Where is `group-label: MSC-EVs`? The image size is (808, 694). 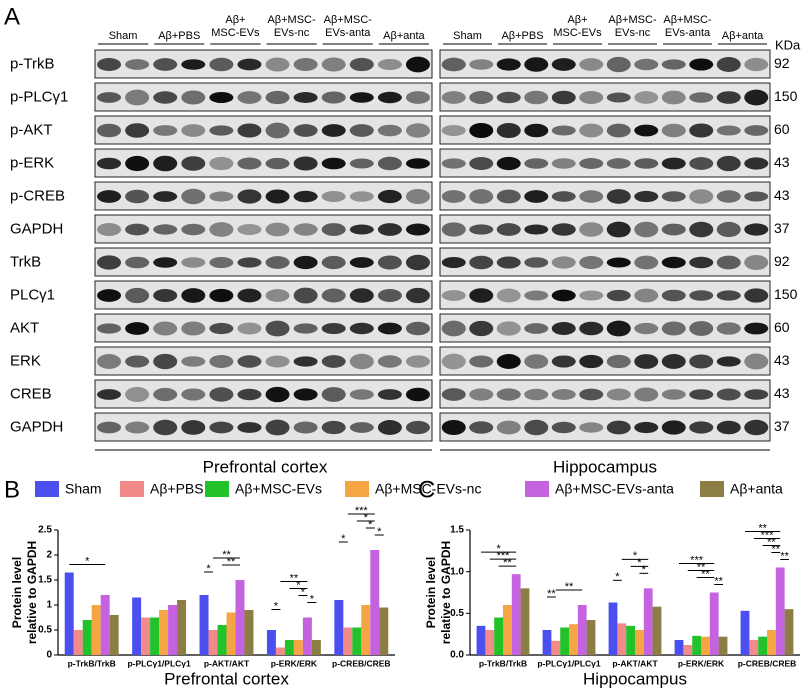
group-label: MSC-EVs is located at coordinates (577, 33).